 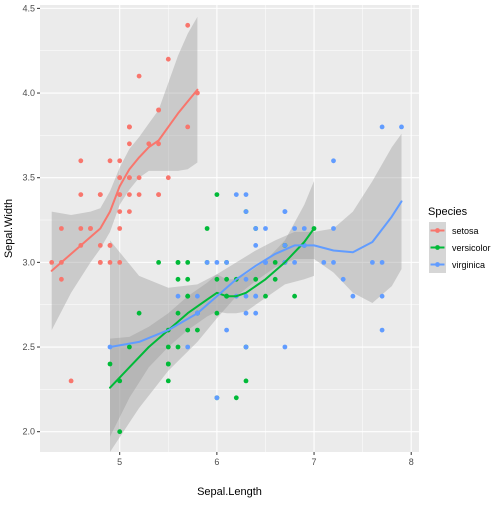 What do you see at coordinates (468, 265) in the screenshot?
I see `legend-label-virginica: virginica` at bounding box center [468, 265].